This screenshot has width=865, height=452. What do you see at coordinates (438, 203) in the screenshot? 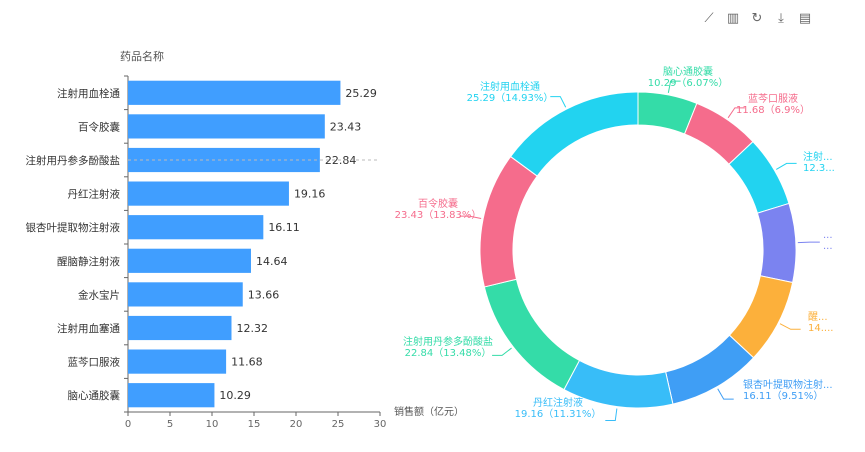
I see `slice-label: 百令胶囊` at bounding box center [438, 203].